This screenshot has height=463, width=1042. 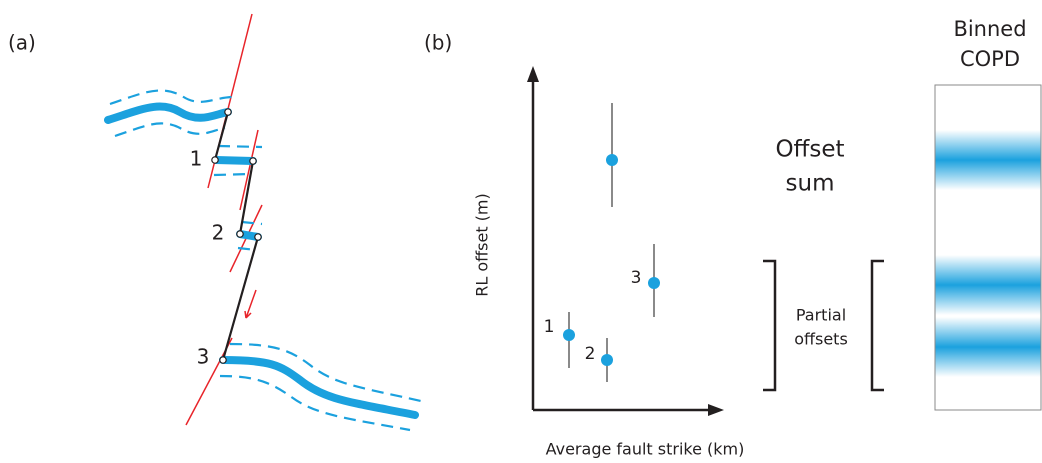 What do you see at coordinates (482, 245) in the screenshot?
I see `y-axis-label: RL offset (m)` at bounding box center [482, 245].